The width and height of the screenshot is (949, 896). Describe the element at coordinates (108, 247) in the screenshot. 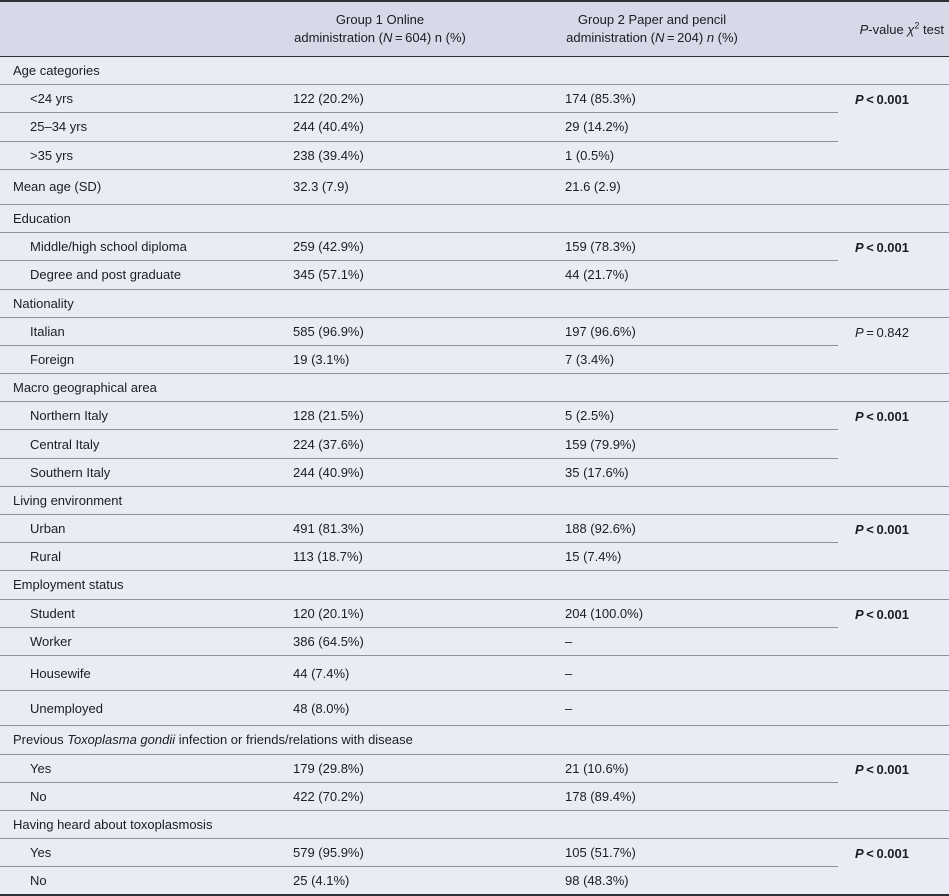

I see `text-part: Middle/high school diploma` at that location.